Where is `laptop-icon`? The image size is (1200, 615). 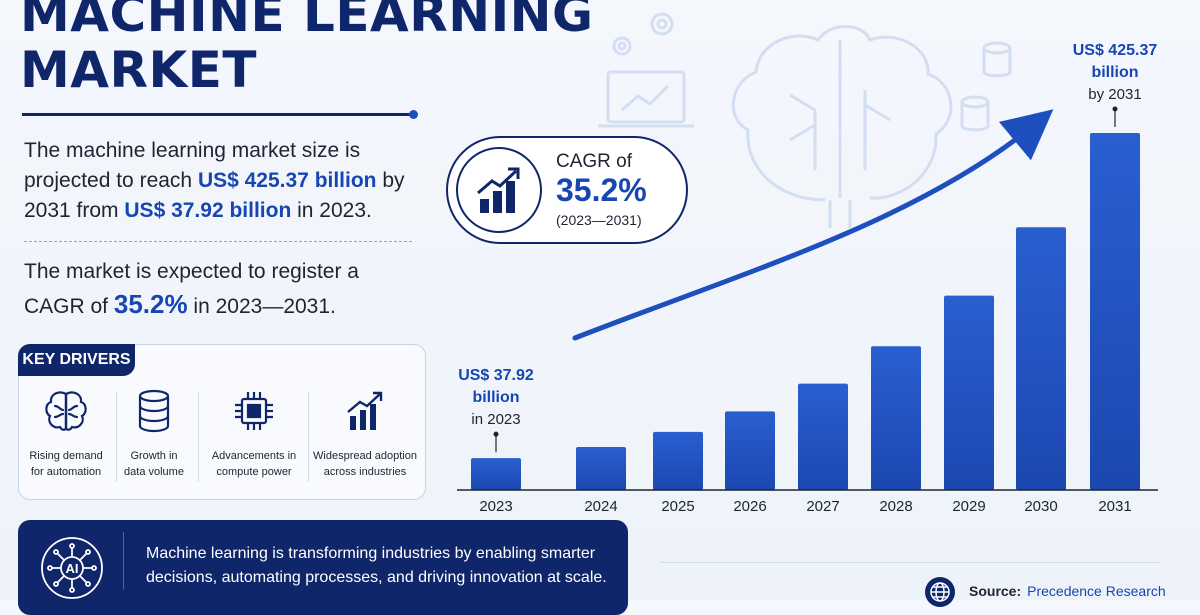
laptop-icon is located at coordinates (646, 99).